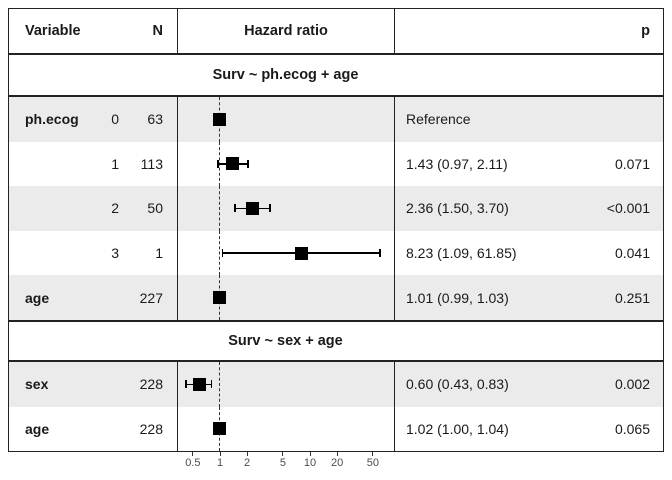  What do you see at coordinates (220, 463) in the screenshot?
I see `axis-tick-label: 1` at bounding box center [220, 463].